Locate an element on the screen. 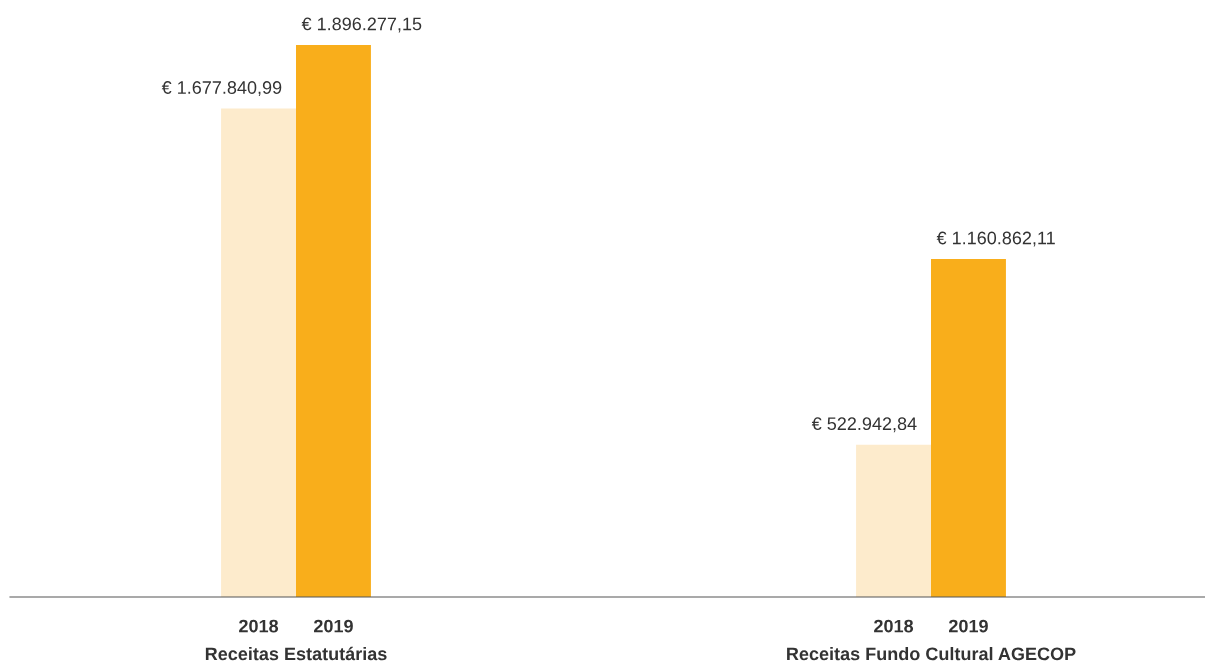 The height and width of the screenshot is (666, 1205). data-label: € 1.896.277,15 is located at coordinates (361, 25).